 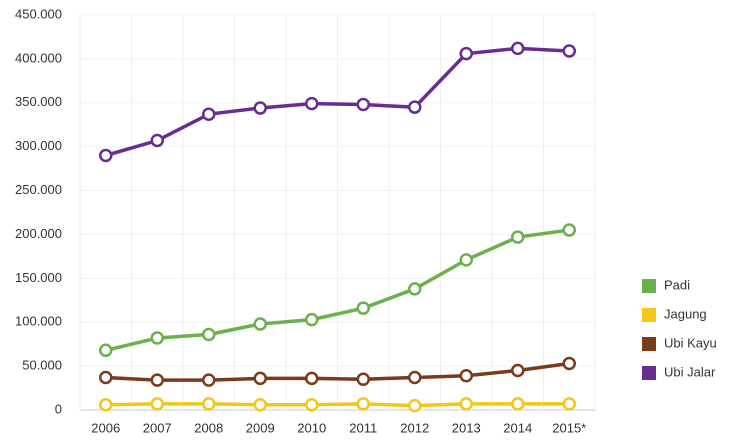 I want to click on x-tick-label: 2008, so click(x=208, y=427).